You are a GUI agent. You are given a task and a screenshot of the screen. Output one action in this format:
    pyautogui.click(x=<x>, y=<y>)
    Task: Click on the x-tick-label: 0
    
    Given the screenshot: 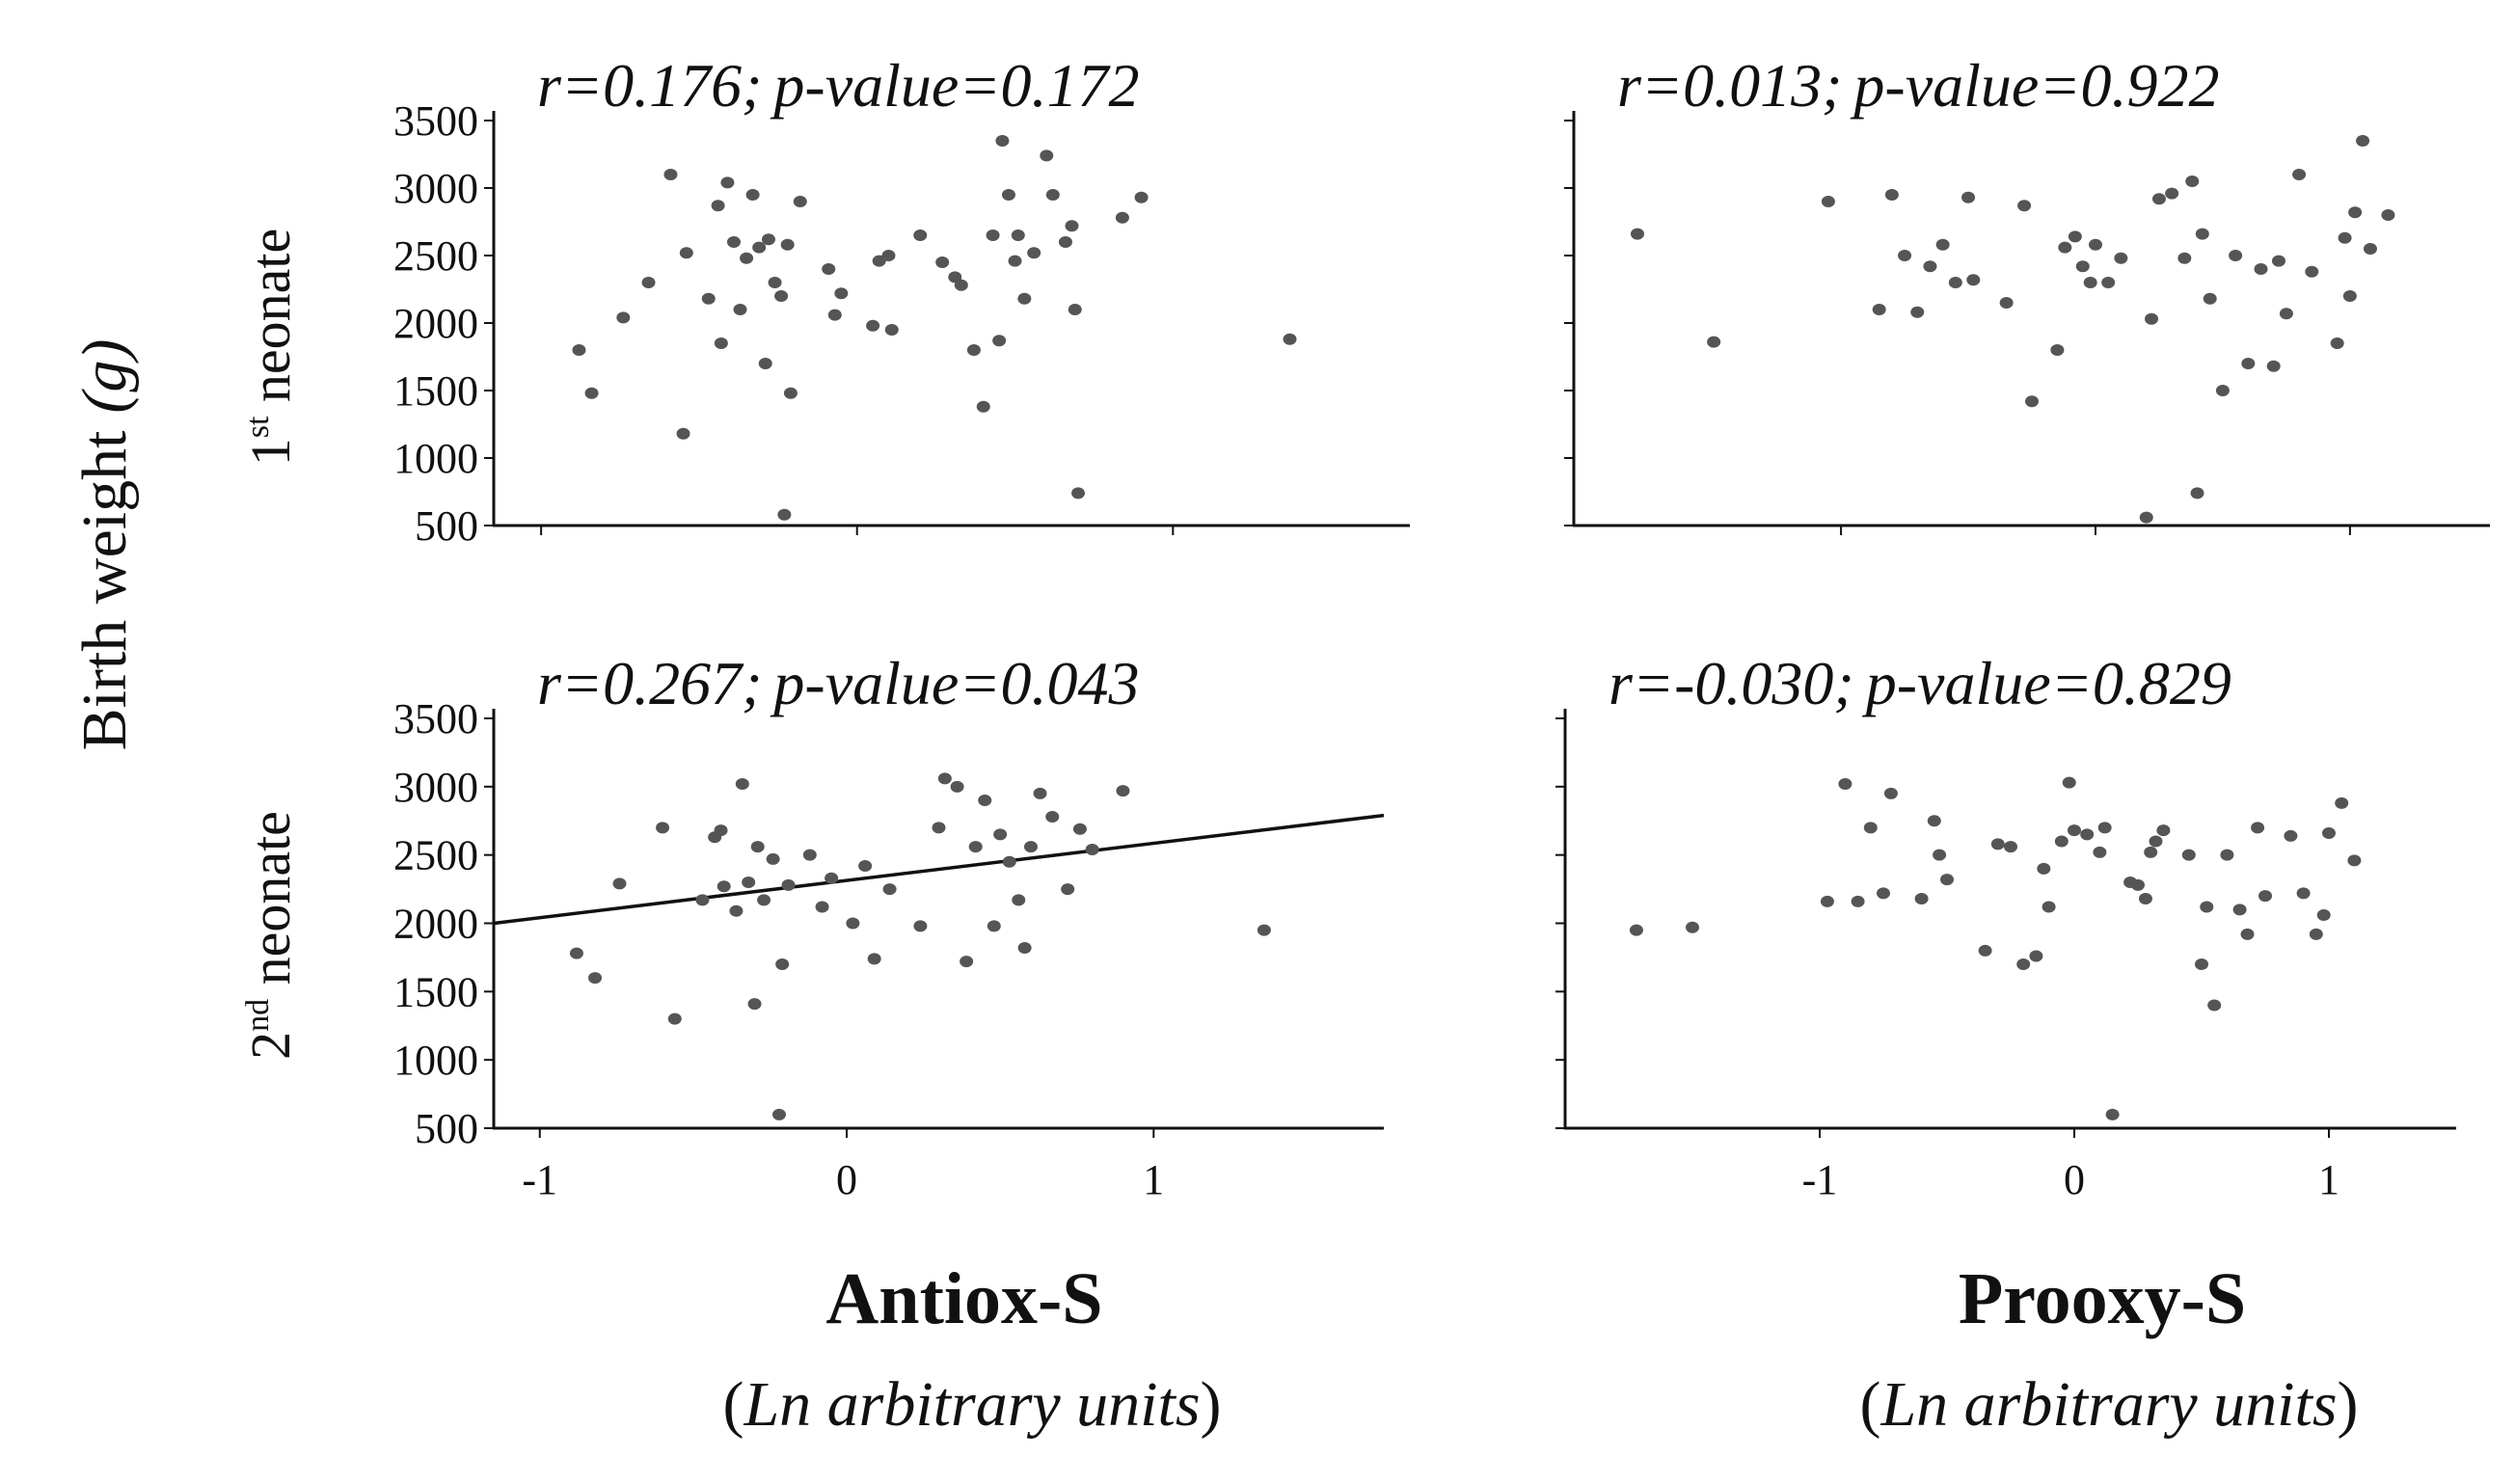 What is the action you would take?
    pyautogui.click(x=847, y=1179)
    